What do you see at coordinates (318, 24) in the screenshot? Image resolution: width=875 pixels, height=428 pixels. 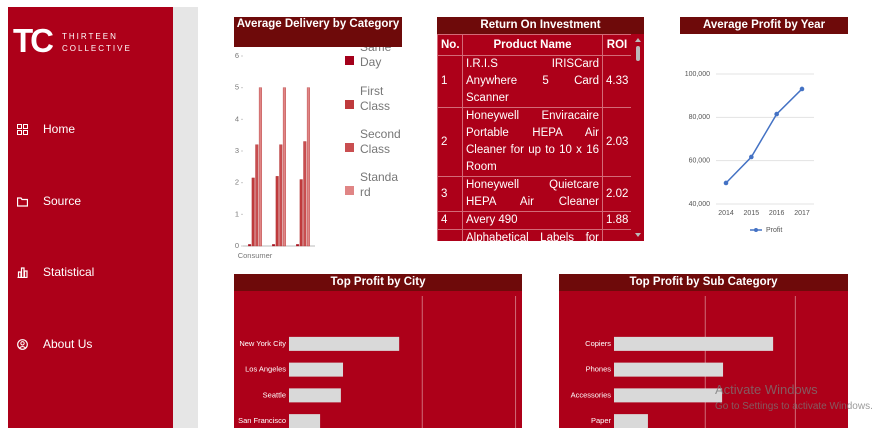 I see `panel-title: Average Delivery by Category` at bounding box center [318, 24].